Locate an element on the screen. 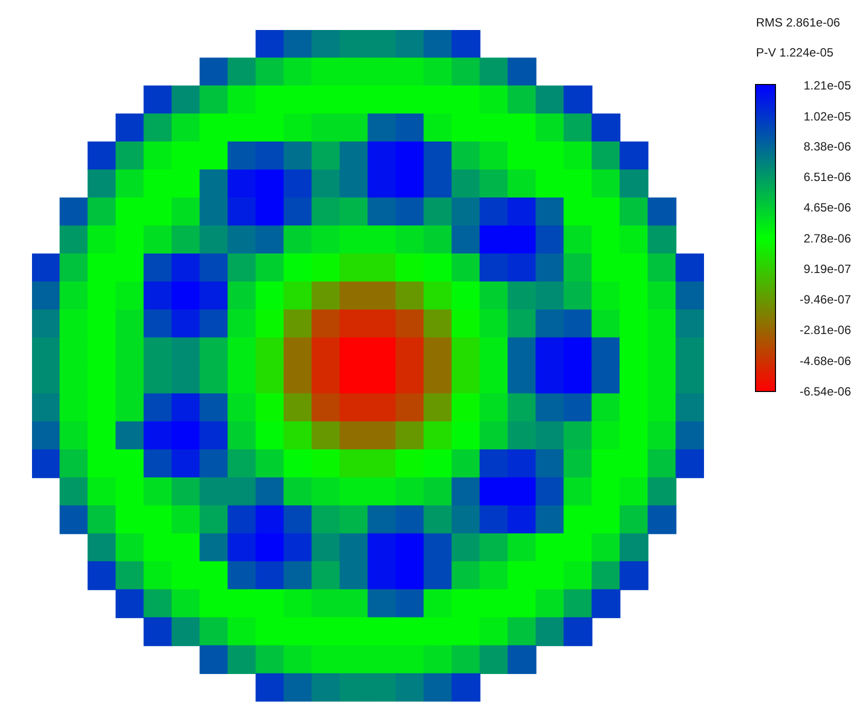 Image resolution: width=865 pixels, height=722 pixels. color-bar-label: -9.46e-07 is located at coordinates (826, 299).